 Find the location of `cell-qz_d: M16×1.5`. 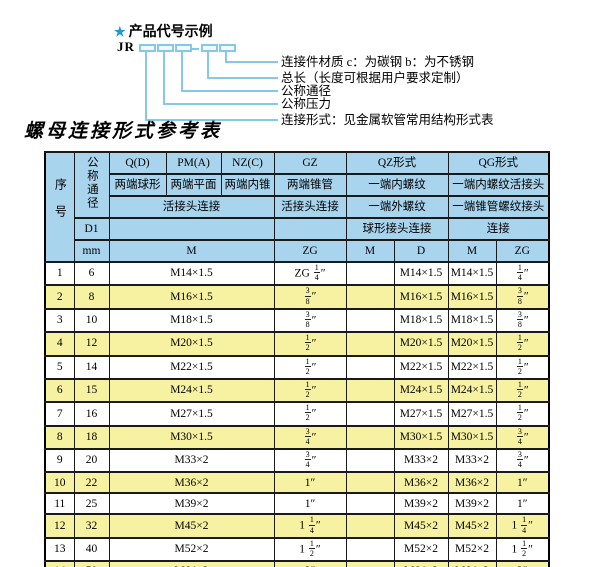

cell-qz_d: M16×1.5 is located at coordinates (421, 297).